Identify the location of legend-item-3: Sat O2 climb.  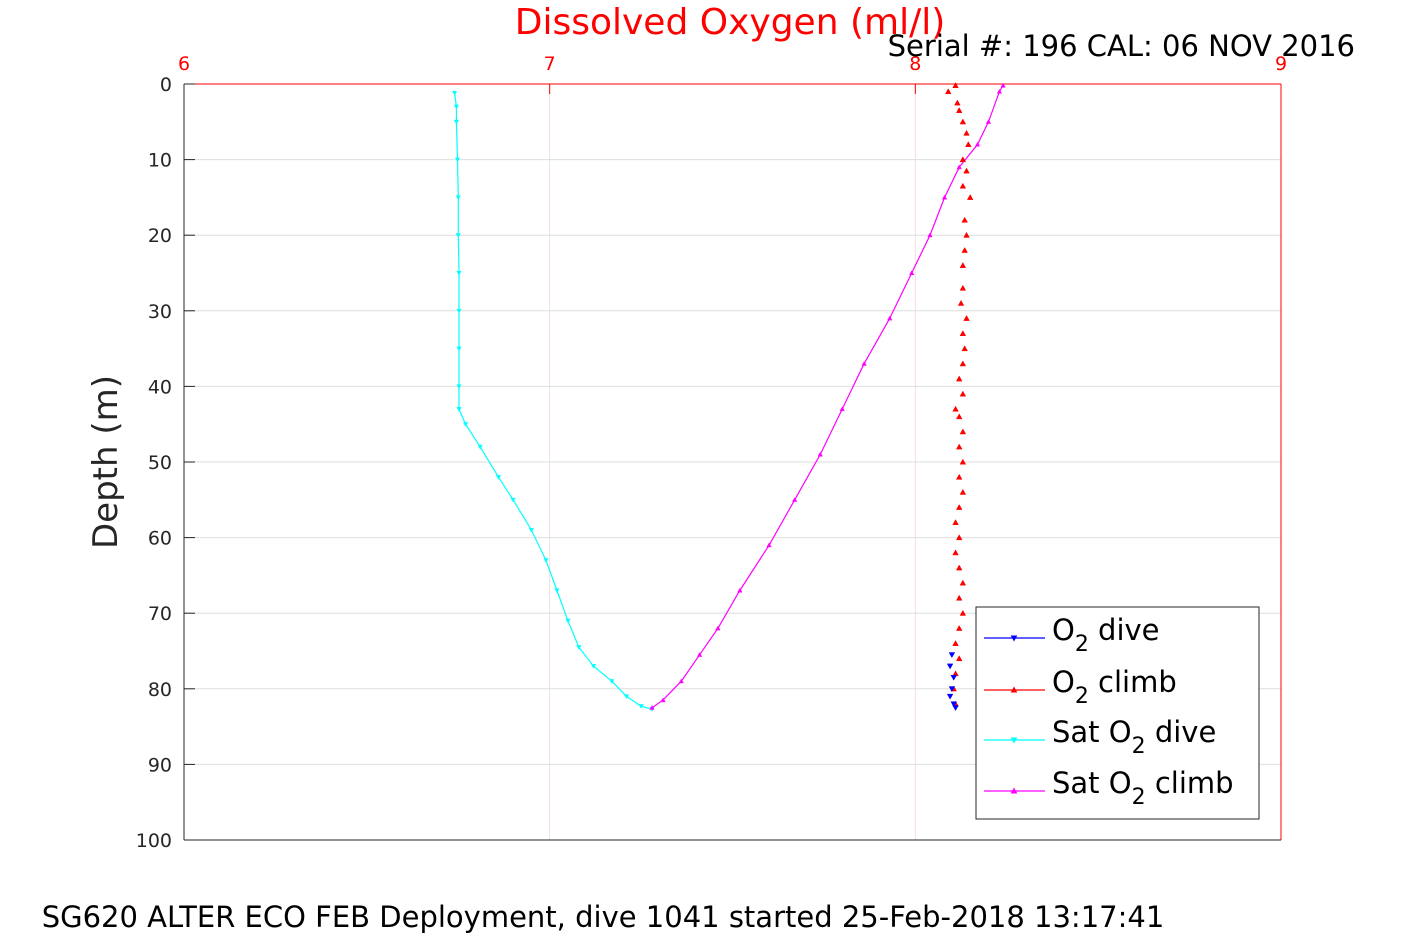
(1109, 788).